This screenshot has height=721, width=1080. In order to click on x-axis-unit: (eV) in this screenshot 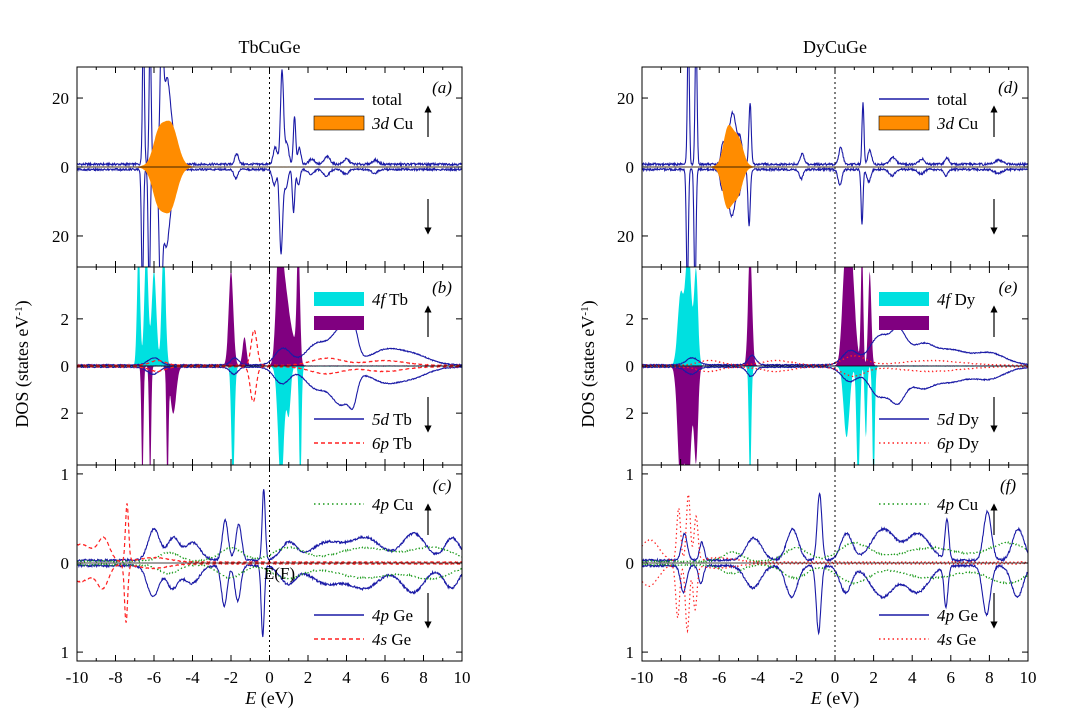, I will do `click(274, 698)`.